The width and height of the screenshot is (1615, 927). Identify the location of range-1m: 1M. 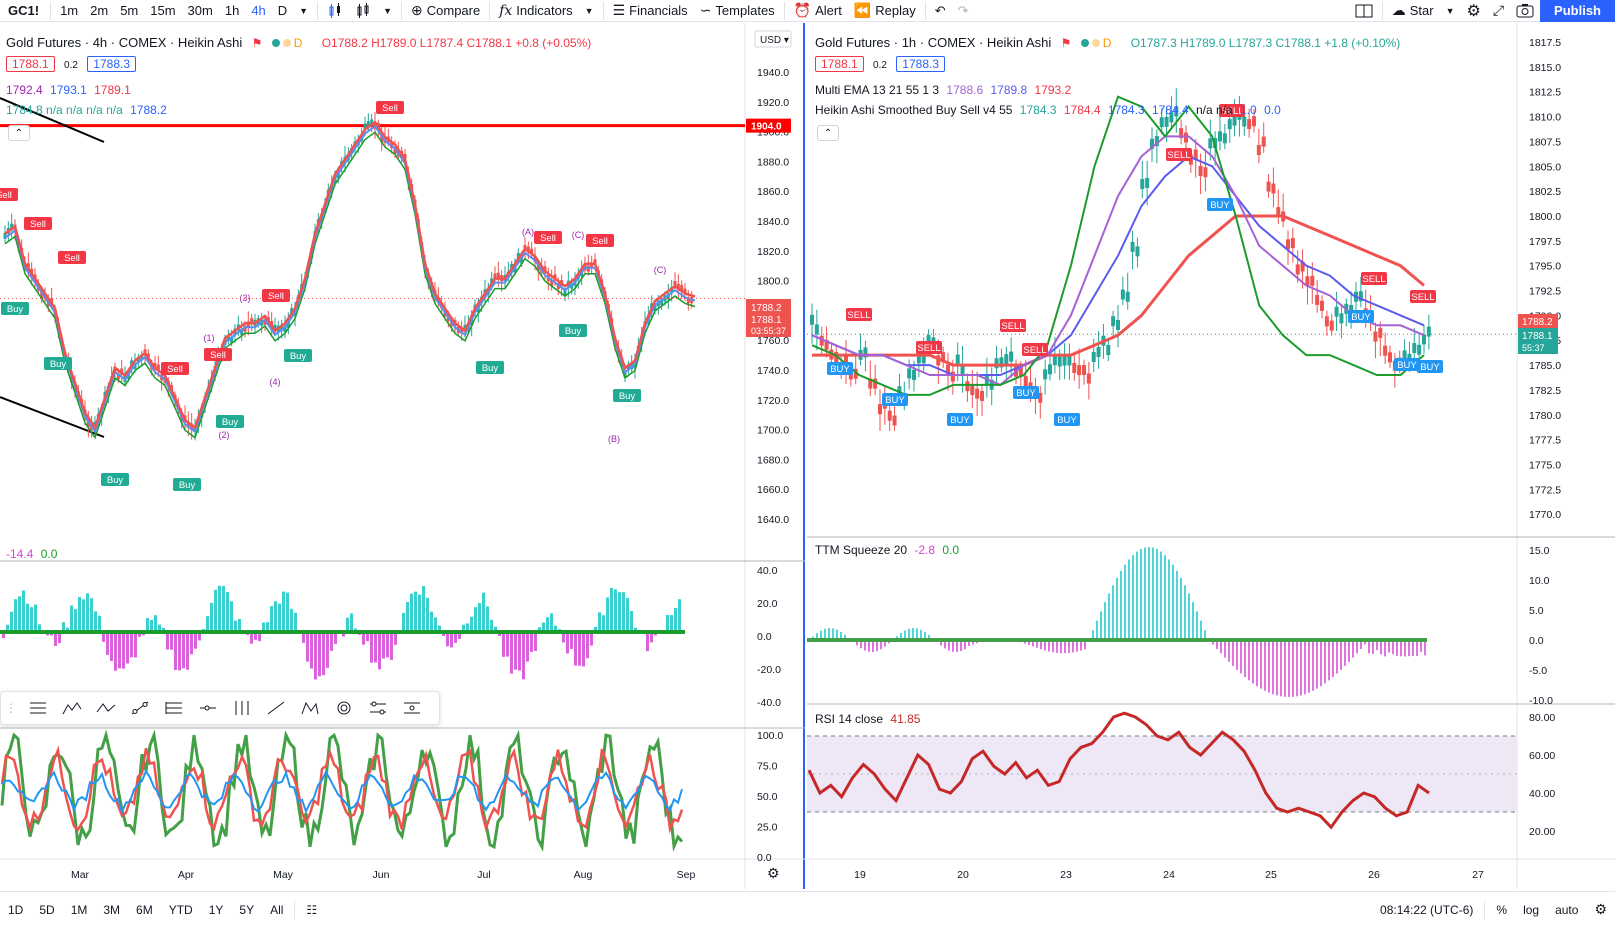
(79, 909).